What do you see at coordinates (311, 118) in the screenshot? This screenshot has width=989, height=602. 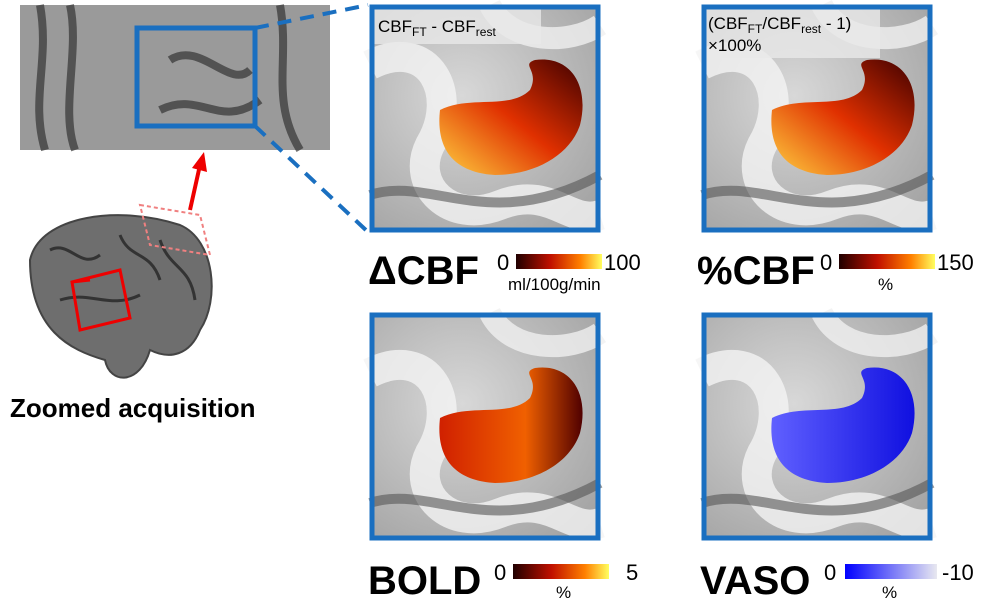 I see `zoom-lines` at bounding box center [311, 118].